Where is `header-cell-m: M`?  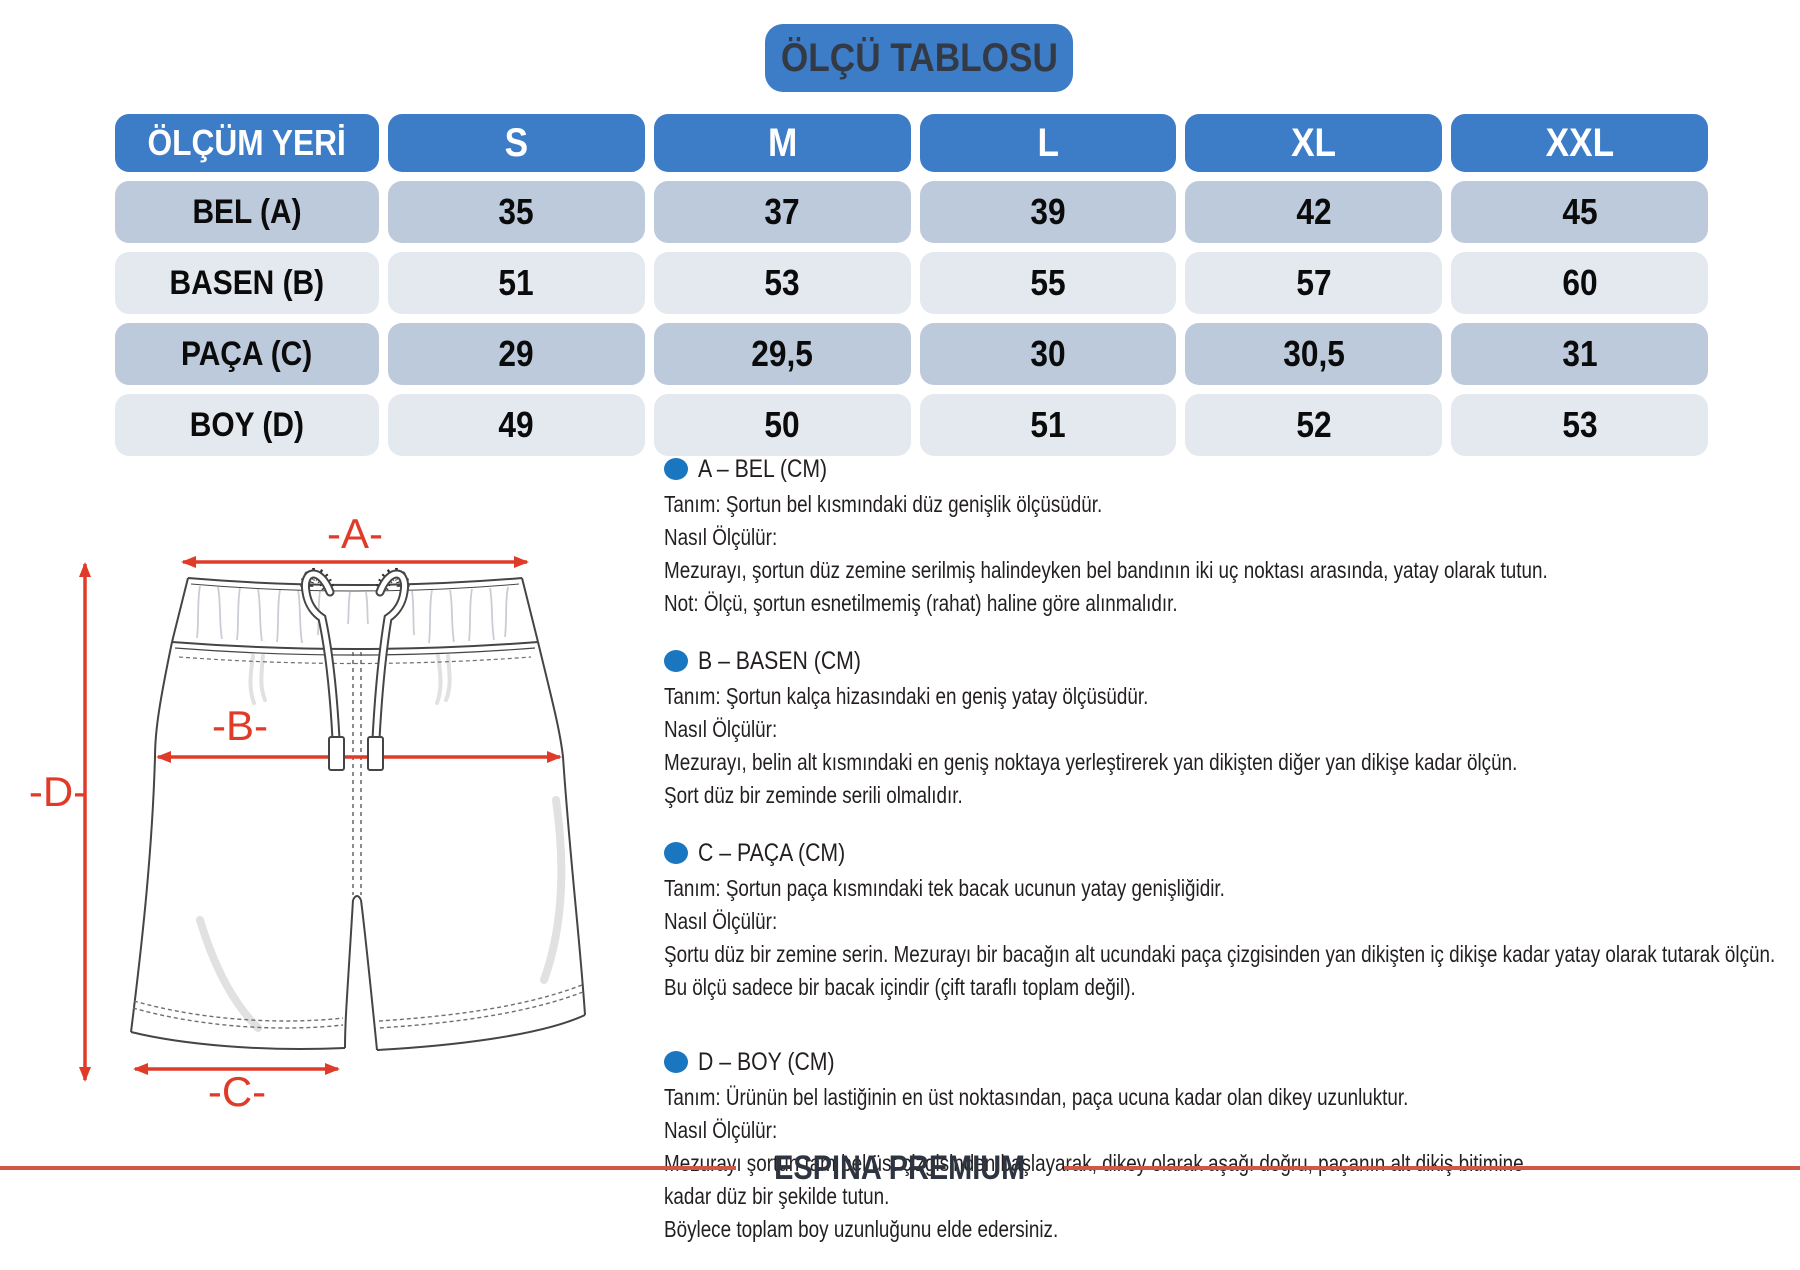
header-cell-m: M is located at coordinates (782, 143).